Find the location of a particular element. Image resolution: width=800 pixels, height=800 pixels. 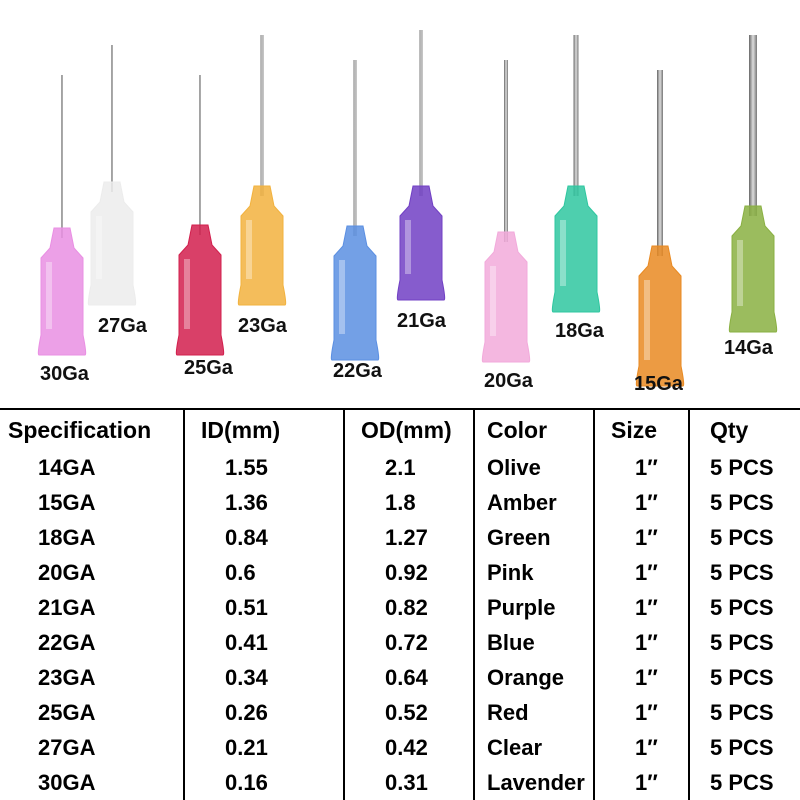

table-cell: 0.92 is located at coordinates (410, 572).